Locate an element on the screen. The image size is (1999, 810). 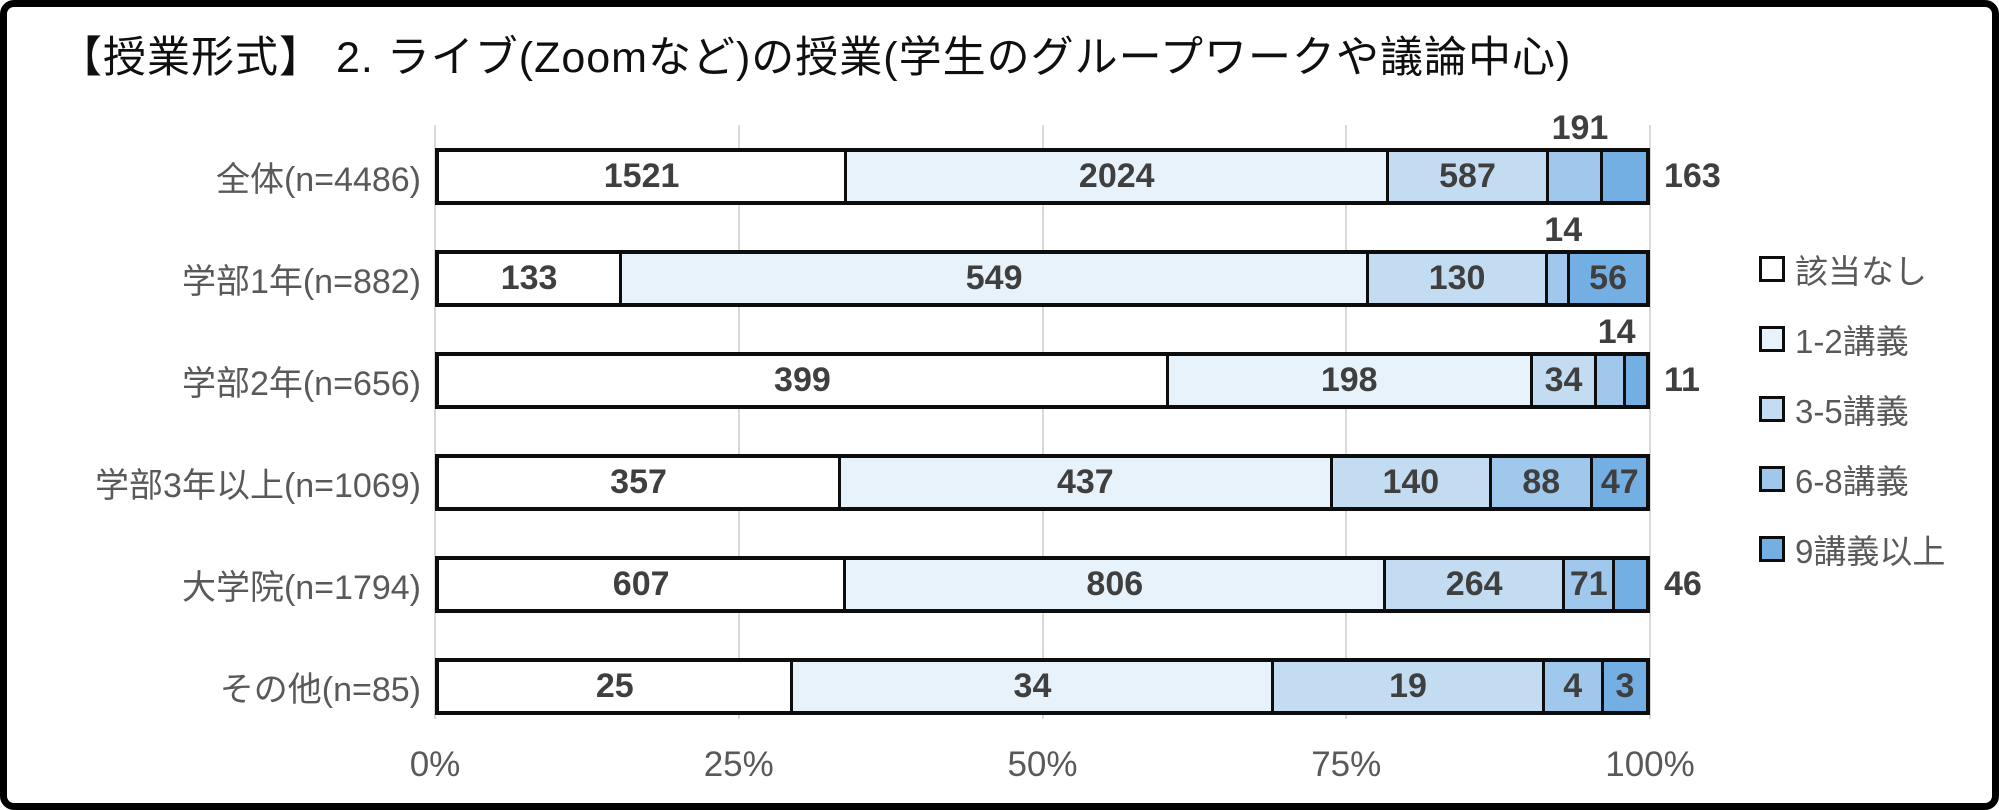
bar-row: 14 11 399 198 34 is located at coordinates (1067, 373).